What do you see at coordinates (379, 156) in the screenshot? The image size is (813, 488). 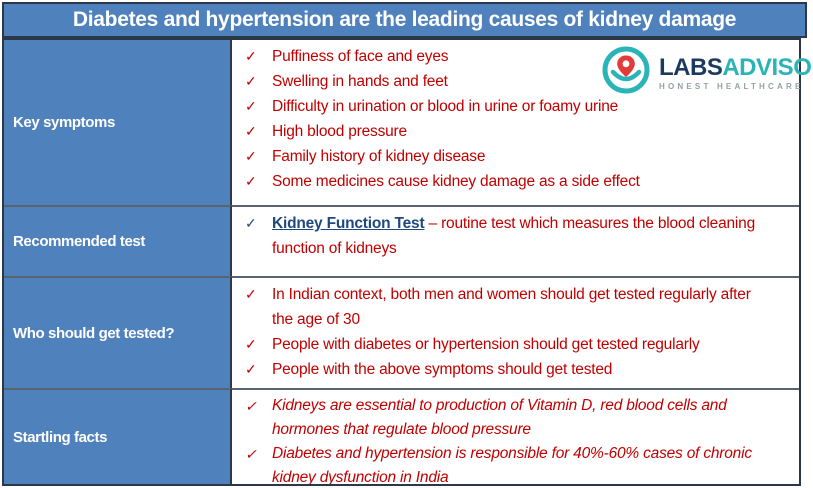 I see `item-text: Family history of kidney disease` at bounding box center [379, 156].